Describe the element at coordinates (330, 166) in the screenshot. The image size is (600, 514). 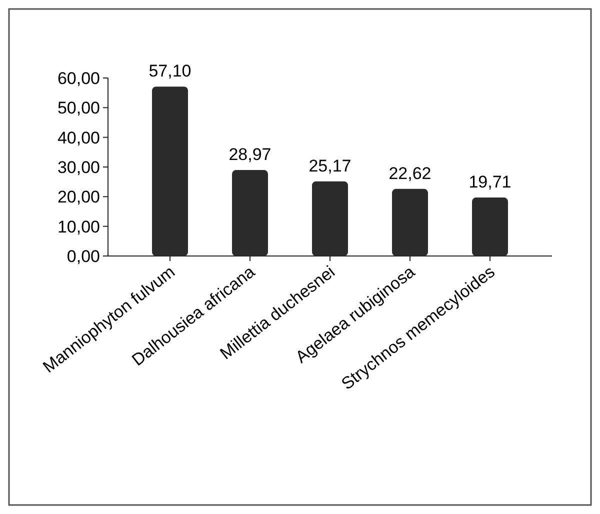
I see `data-label: 25,17` at that location.